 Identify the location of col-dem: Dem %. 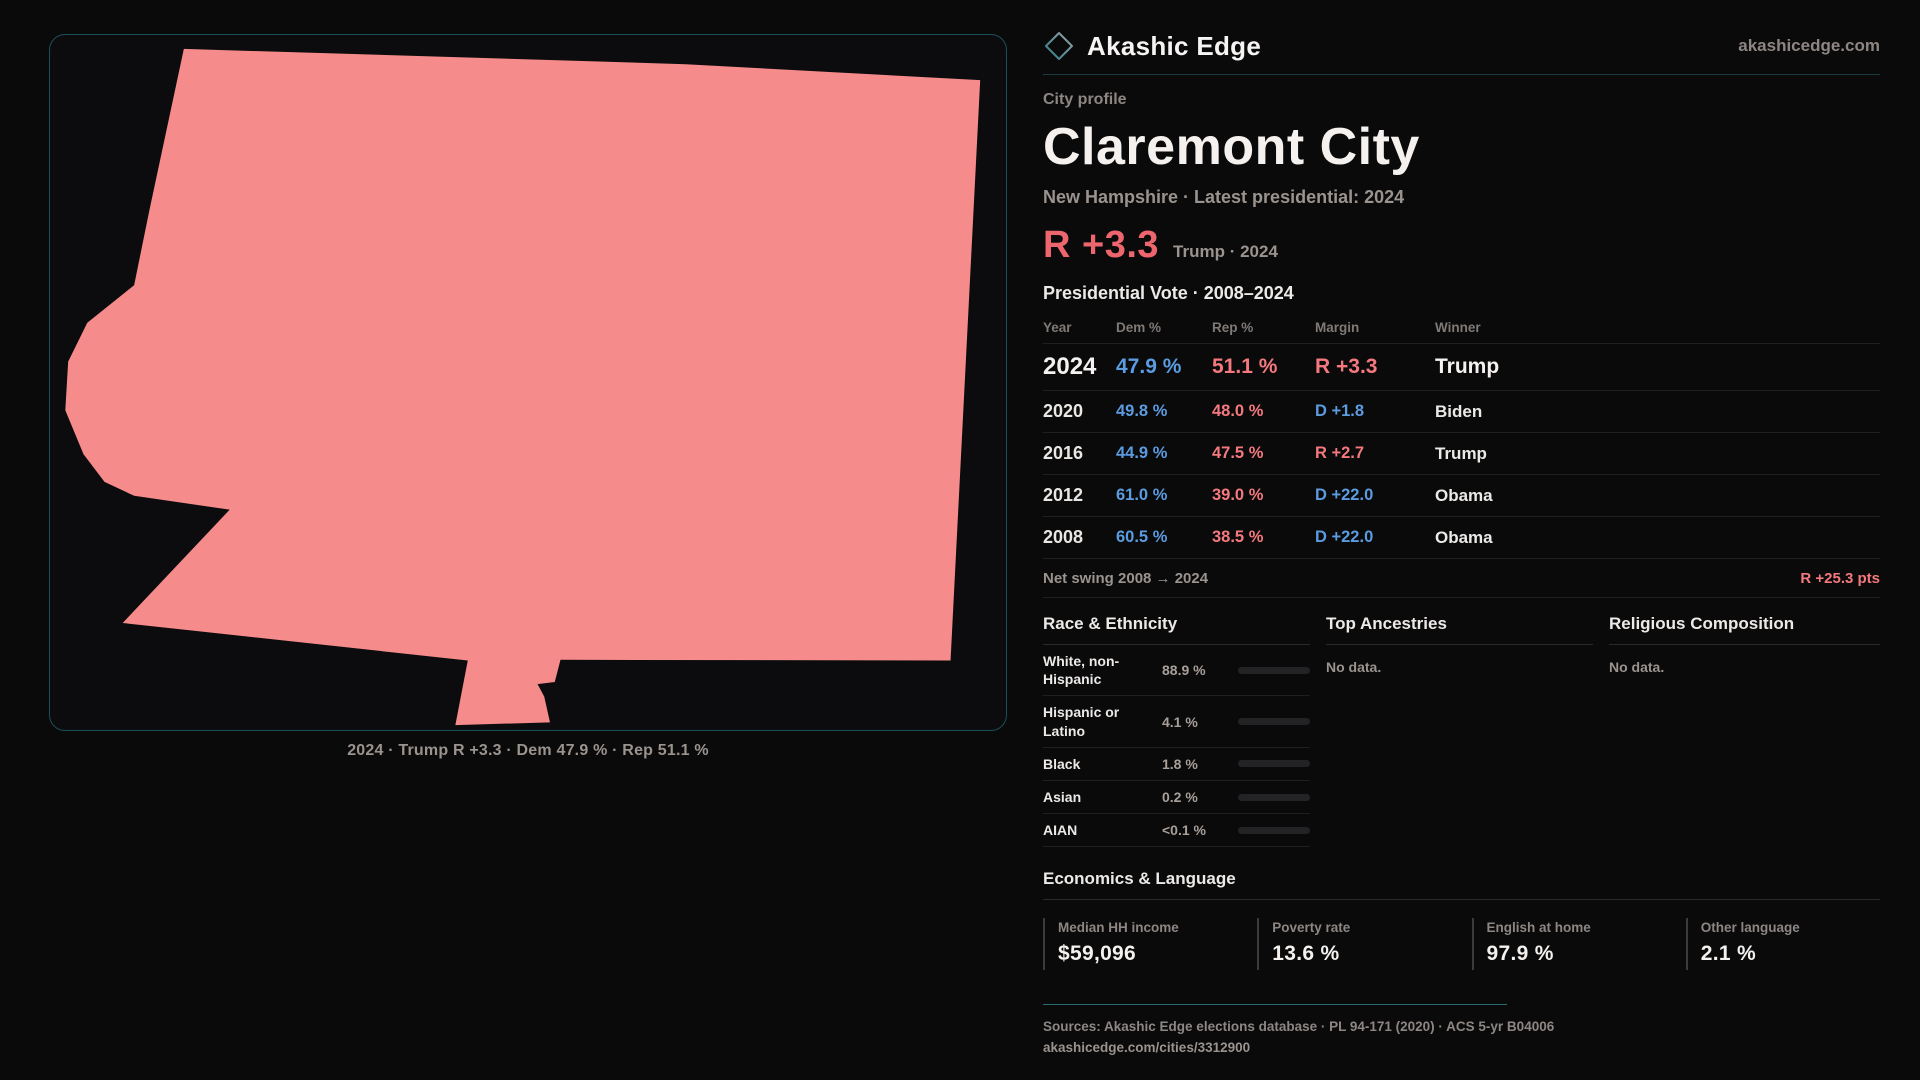
(1139, 327).